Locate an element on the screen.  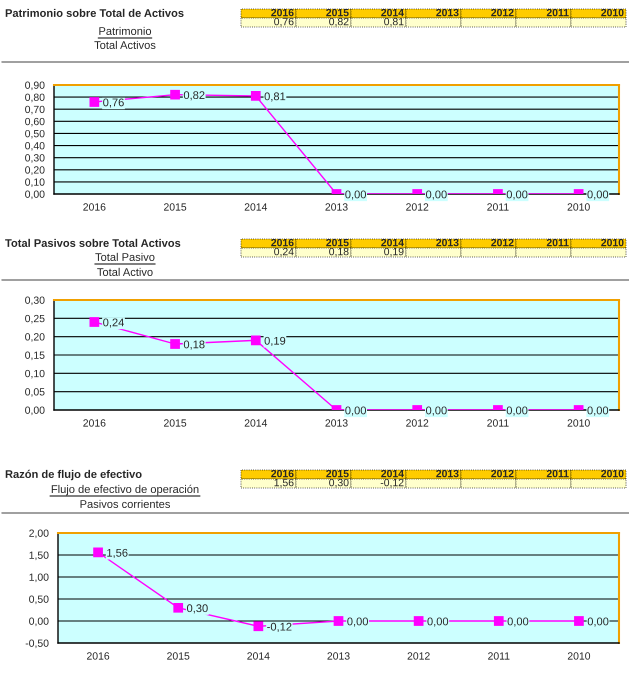
y-tick-label: 1,00 is located at coordinates (39, 578).